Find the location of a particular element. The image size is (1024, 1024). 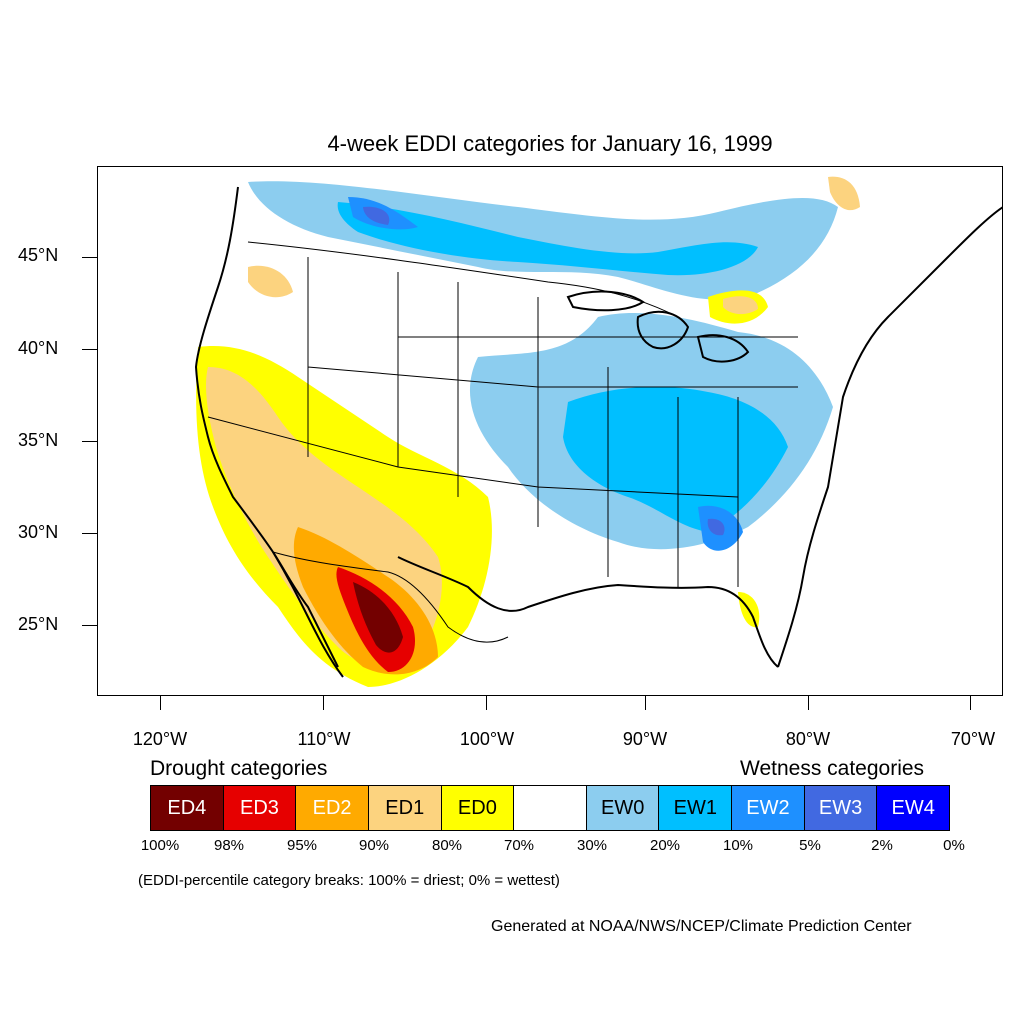

lon-label-110w: 110°W is located at coordinates (324, 739).